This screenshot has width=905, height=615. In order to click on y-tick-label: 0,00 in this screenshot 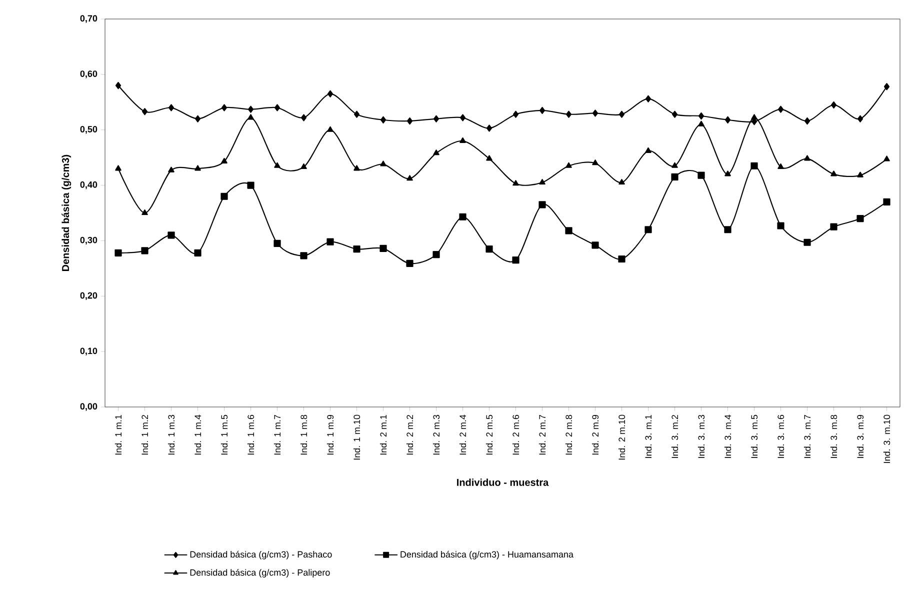, I will do `click(89, 407)`.